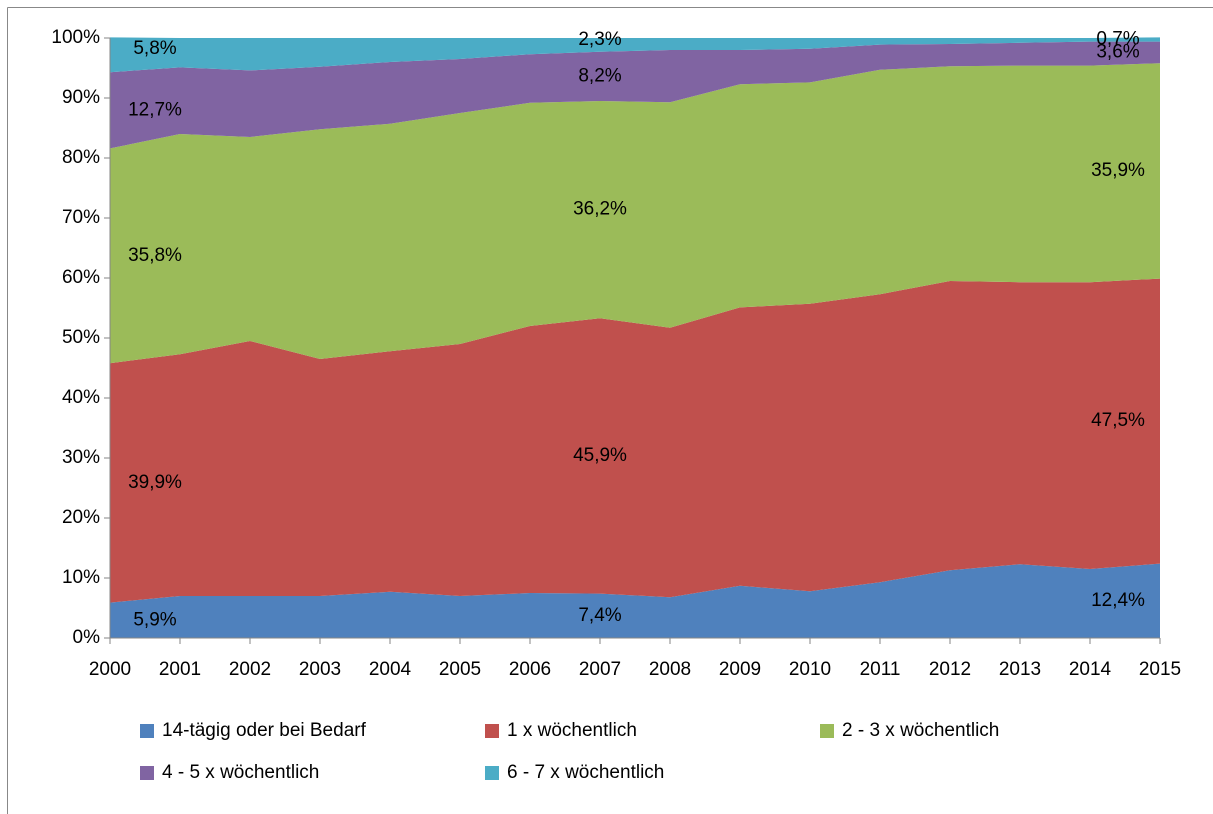  Describe the element at coordinates (950, 669) in the screenshot. I see `x-tick-label: 2012` at that location.